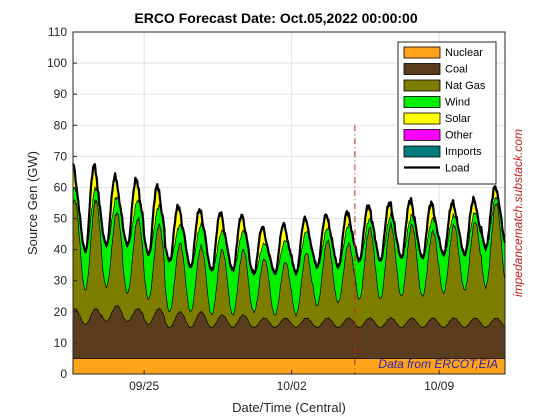 Image resolution: width=560 pixels, height=420 pixels. Describe the element at coordinates (61, 187) in the screenshot. I see `y-tick-label: 60` at that location.